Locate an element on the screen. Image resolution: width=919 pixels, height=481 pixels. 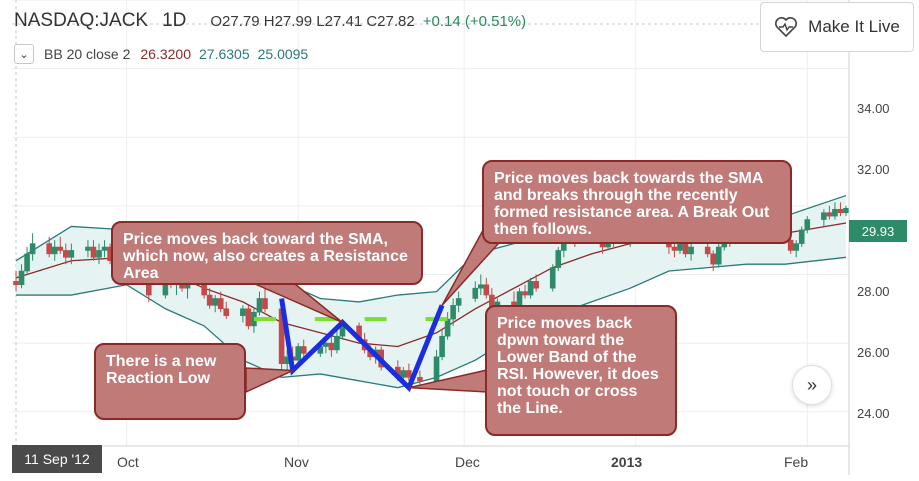
make-it-live-button: Make It Live is located at coordinates (837, 27).